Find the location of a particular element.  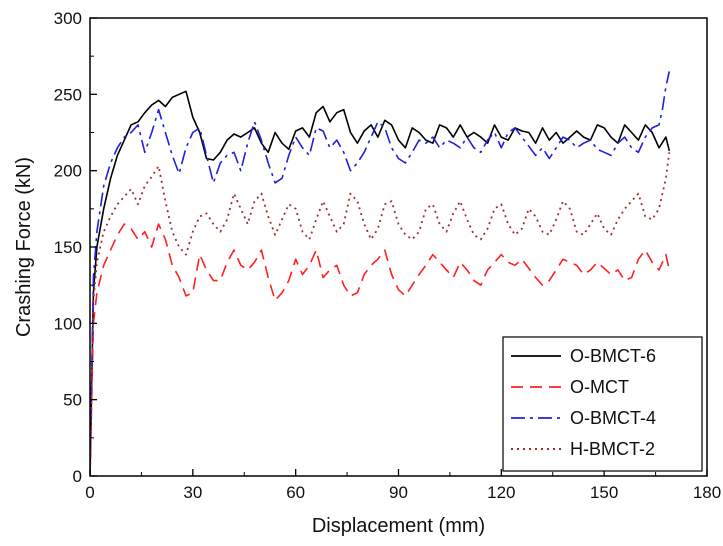

x-tick-label: 90 is located at coordinates (398, 492).